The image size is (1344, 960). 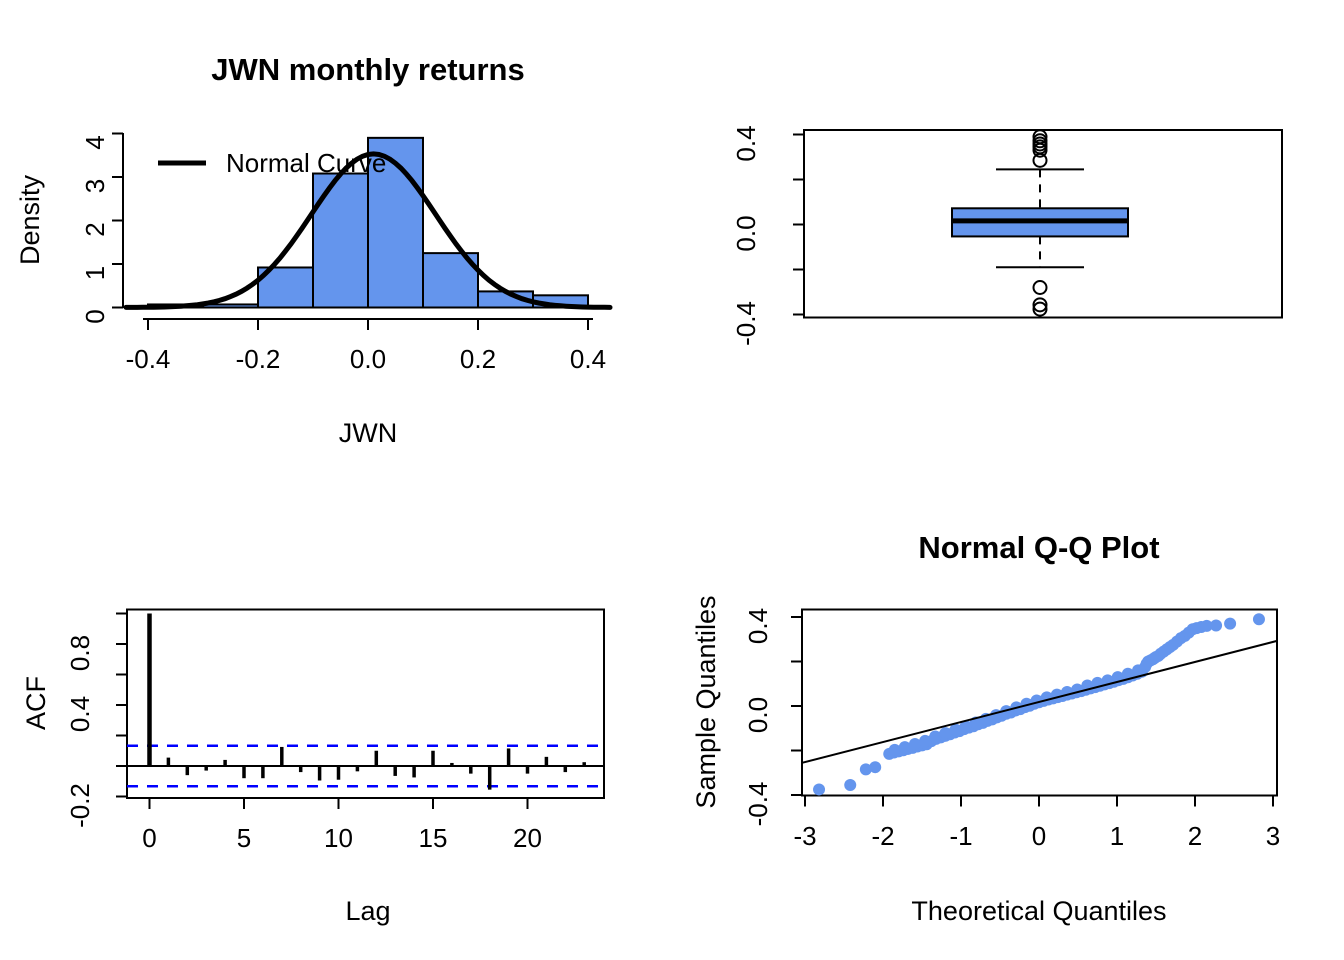 I want to click on boxplot-plot-area: -0.4 0.0 0.4, so click(x=1007, y=235).